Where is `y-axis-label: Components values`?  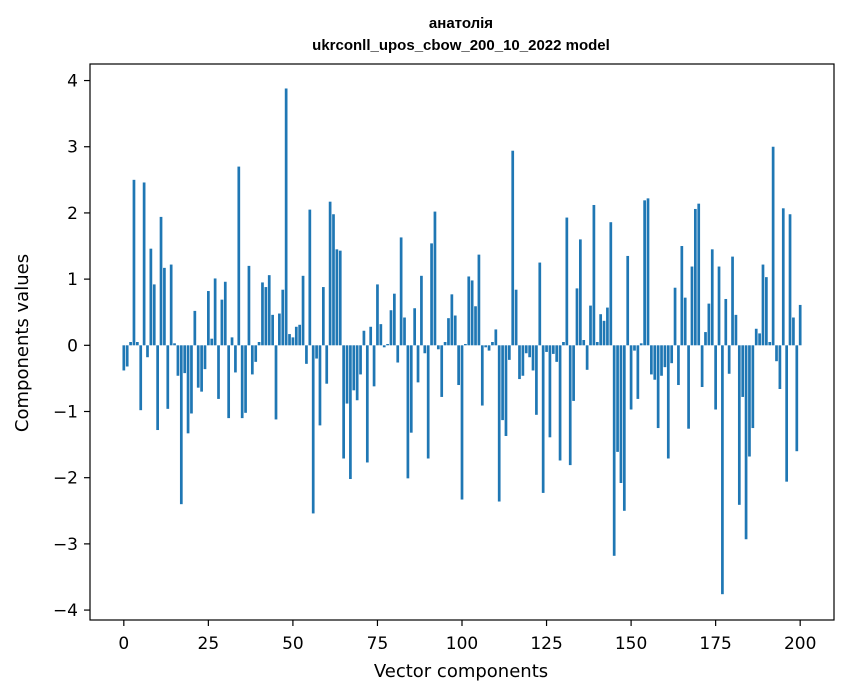
y-axis-label: Components values is located at coordinates (22, 343).